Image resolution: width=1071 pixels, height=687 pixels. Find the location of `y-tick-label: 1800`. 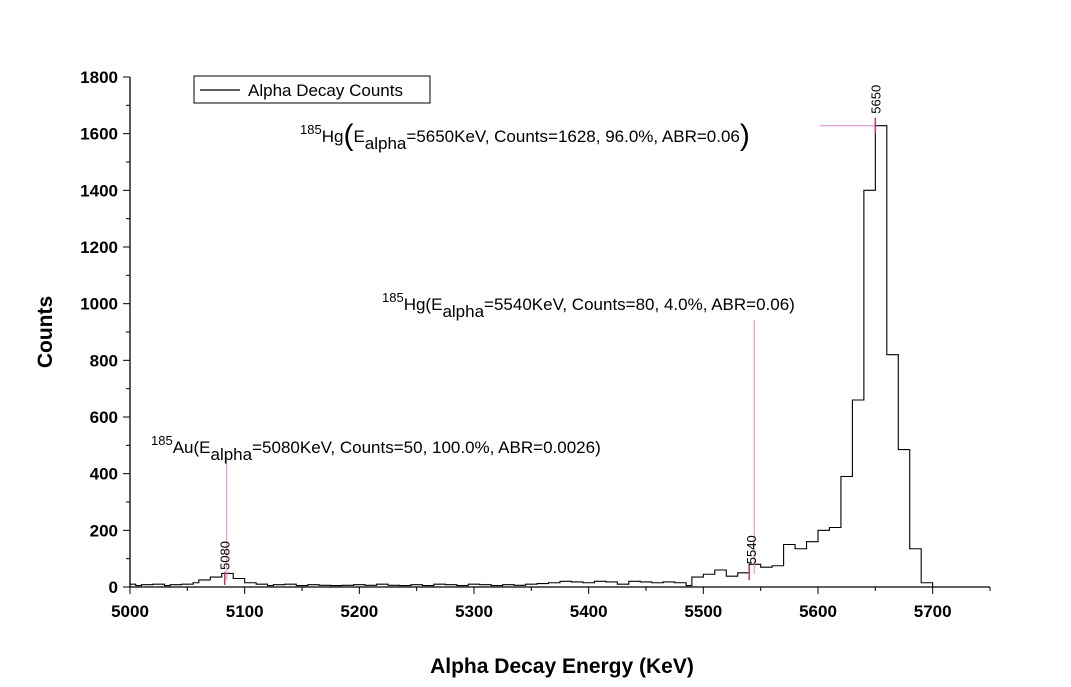

y-tick-label: 1800 is located at coordinates (99, 77).